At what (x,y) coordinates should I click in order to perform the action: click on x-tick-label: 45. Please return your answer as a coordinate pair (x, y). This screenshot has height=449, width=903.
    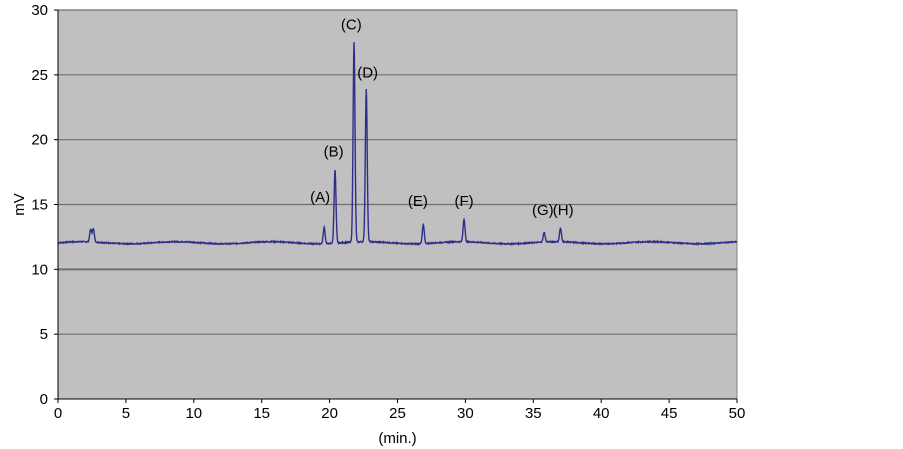
    Looking at the image, I should click on (669, 413).